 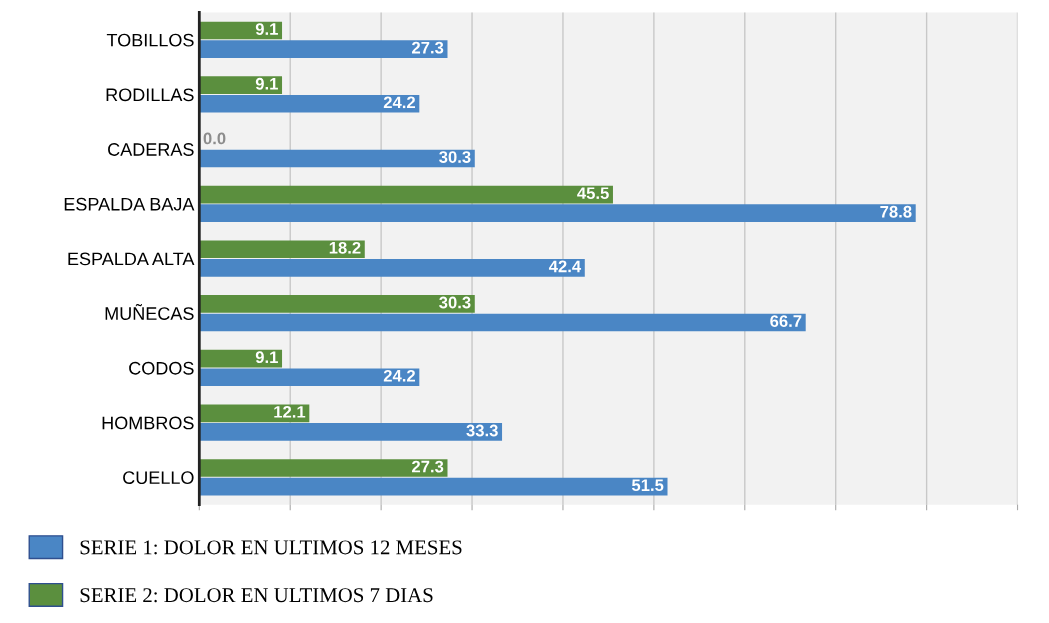 What do you see at coordinates (647, 485) in the screenshot?
I see `data-label: 51.5` at bounding box center [647, 485].